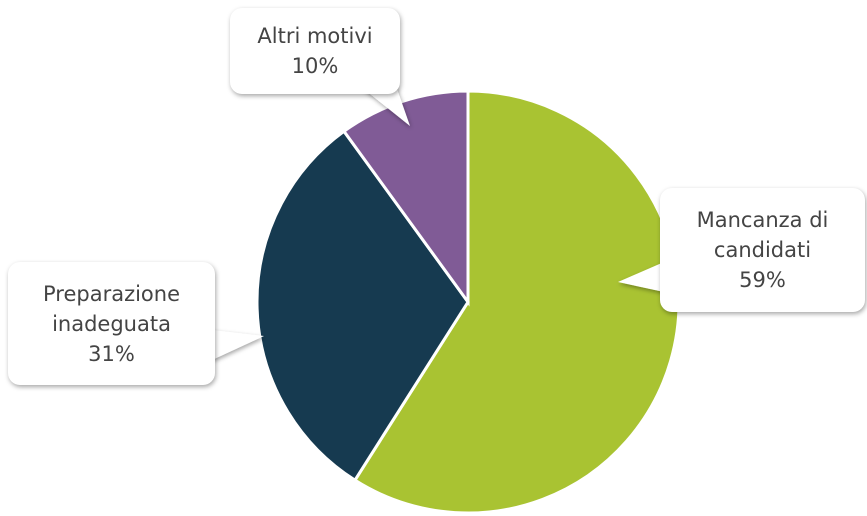 The height and width of the screenshot is (516, 867). Describe the element at coordinates (315, 36) in the screenshot. I see `category-label: Altri motivi` at that location.